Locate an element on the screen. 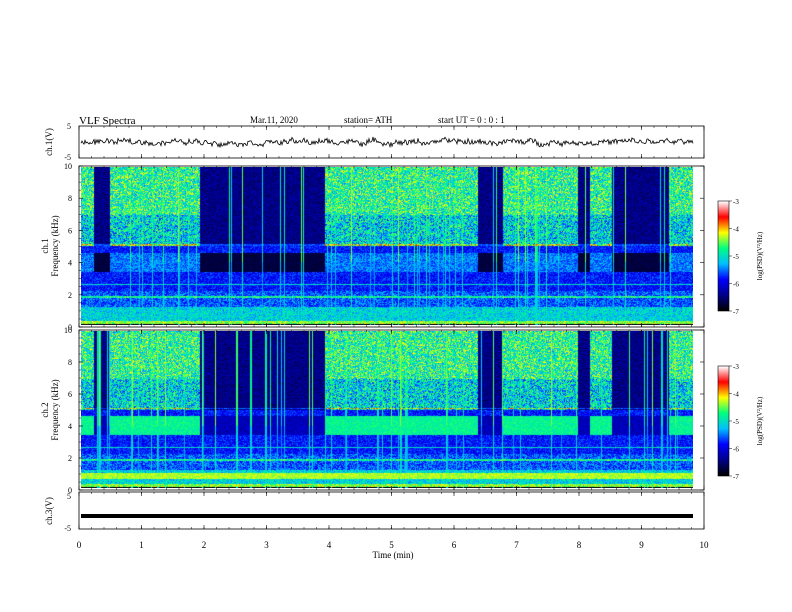 This screenshot has height=612, width=792. x-tick-label: 9 is located at coordinates (641, 545).